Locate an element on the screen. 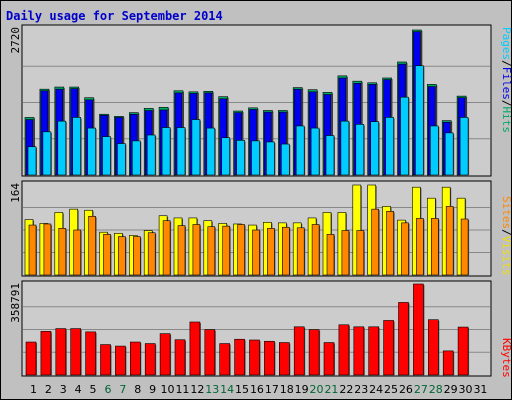  day-label-23: 23 is located at coordinates (361, 389).